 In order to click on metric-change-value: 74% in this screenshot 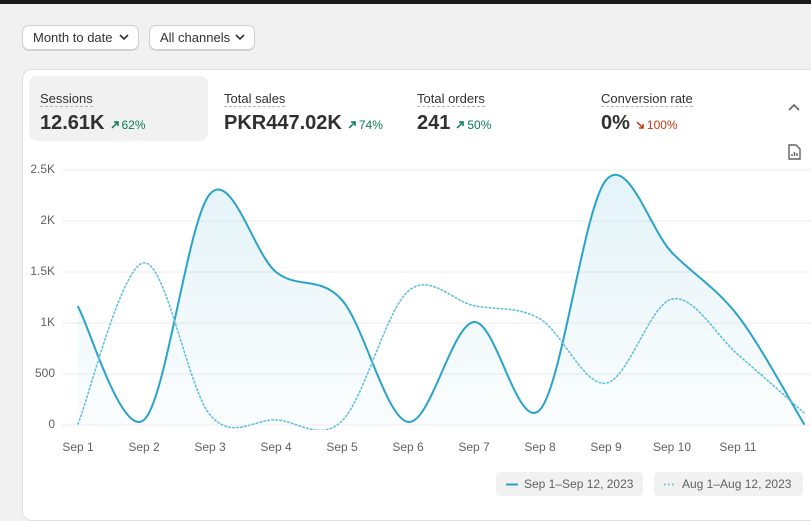, I will do `click(370, 125)`.